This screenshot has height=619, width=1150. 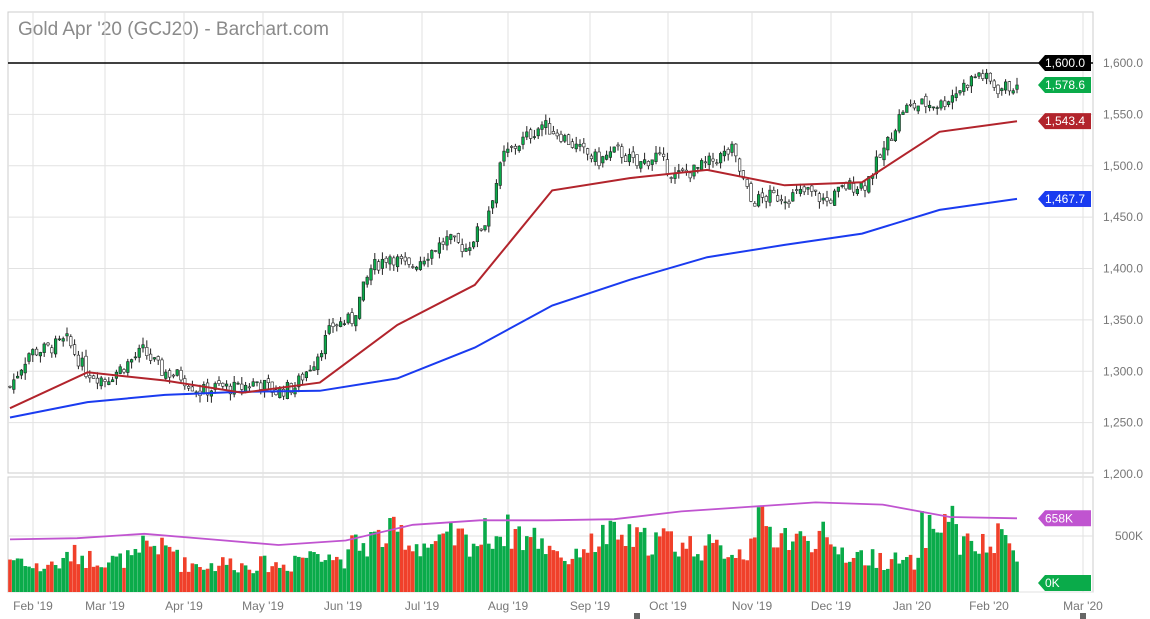 I want to click on volume-average-tag-bg, so click(x=1064, y=518).